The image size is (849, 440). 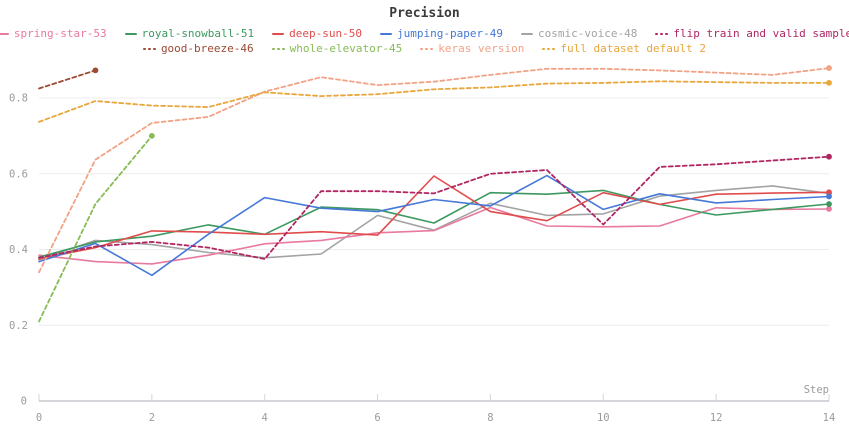 I want to click on legend-item-label: flip train and valid sample, so click(x=761, y=33).